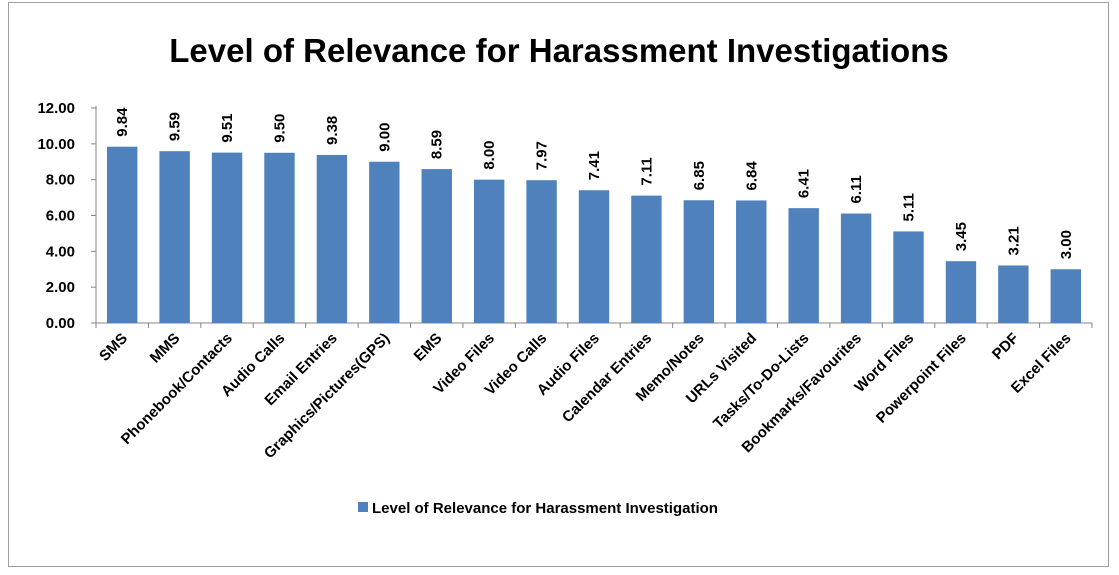 The width and height of the screenshot is (1119, 575). Describe the element at coordinates (761, 381) in the screenshot. I see `x-tick-label: Tasks/To-Do-Lists` at that location.